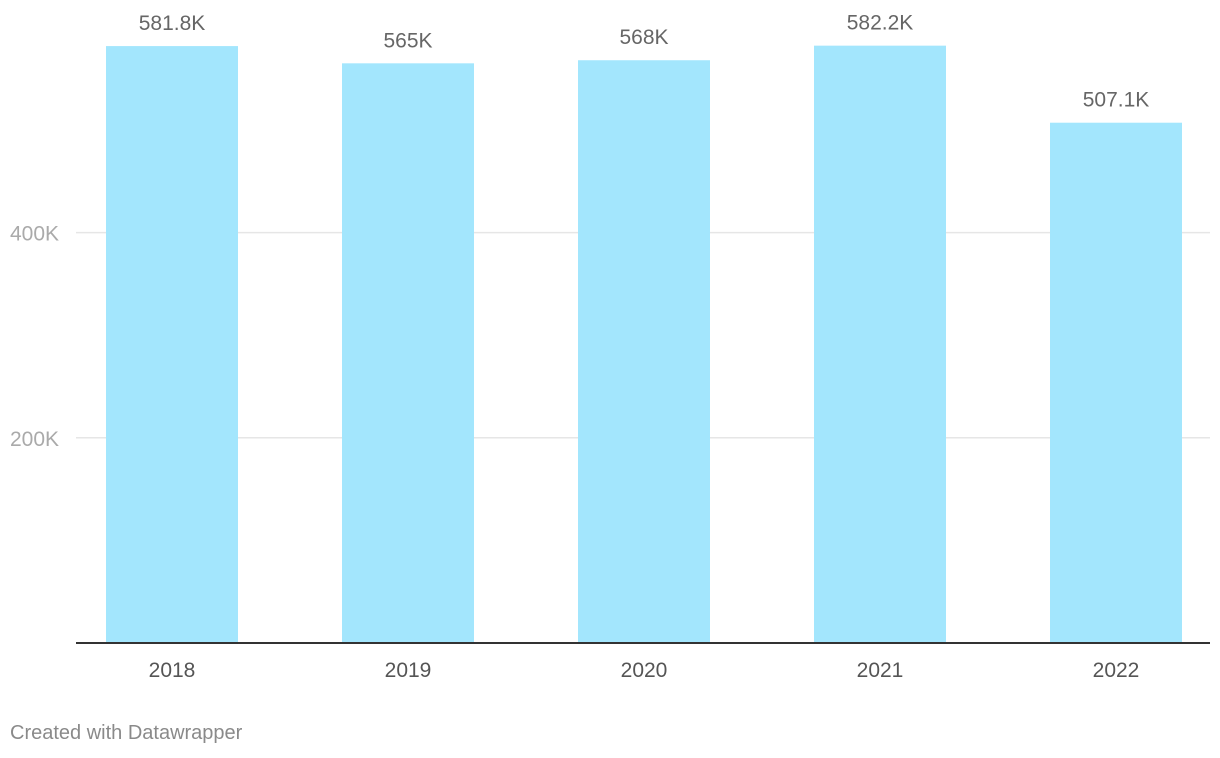 The height and width of the screenshot is (758, 1220). I want to click on x-axis-ticks: 2018 2019 2020 2021 2022, so click(644, 670).